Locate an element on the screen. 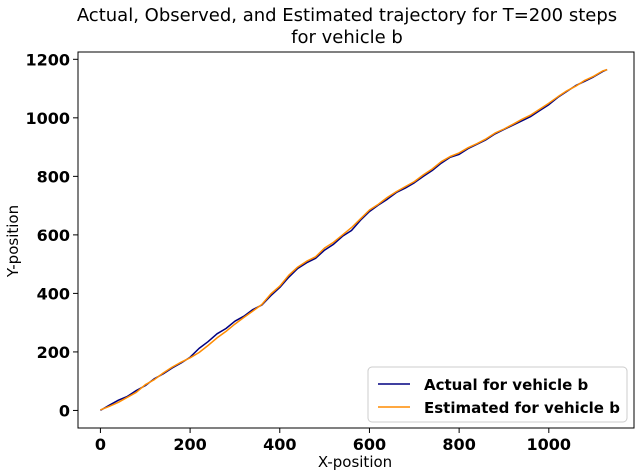 The image size is (640, 476). x-axis-ticks: 0 200 400 600 800 1000 is located at coordinates (333, 441).